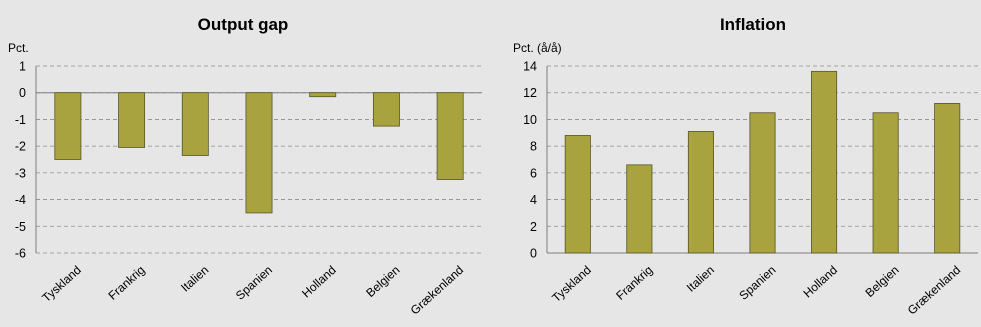 Image resolution: width=981 pixels, height=327 pixels. I want to click on x-category-label-output-gap-3: Spanien, so click(254, 283).